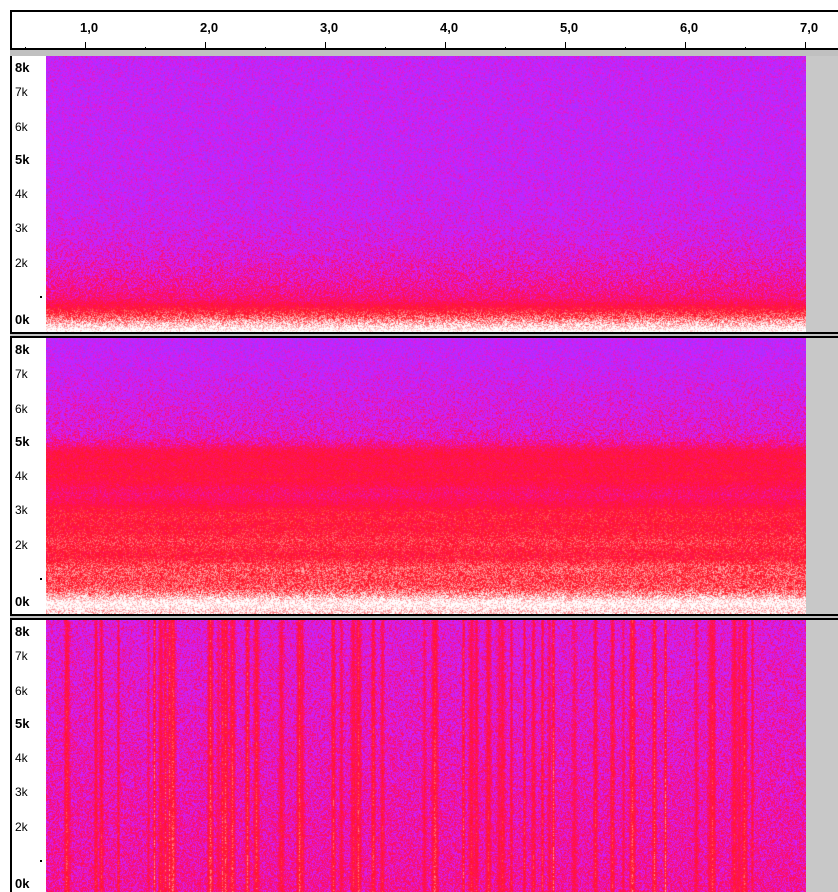  What do you see at coordinates (424, 30) in the screenshot?
I see `timeline-ruler: 1,0 2,0 3,0 4,0 5,0 6,0 7,0` at bounding box center [424, 30].